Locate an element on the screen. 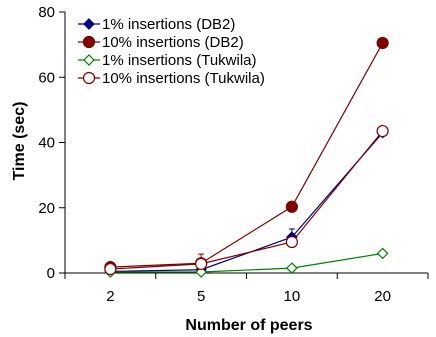 The height and width of the screenshot is (337, 436). x-tick-label: 10 is located at coordinates (292, 296).